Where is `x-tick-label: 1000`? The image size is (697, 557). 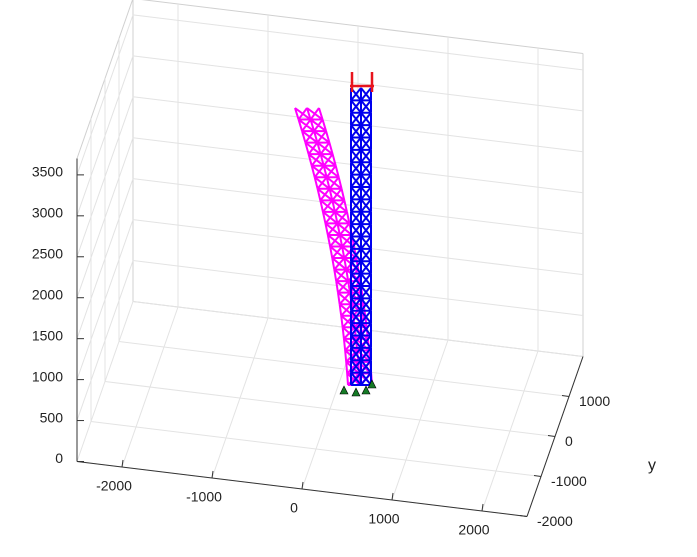
x-tick-label: 1000 is located at coordinates (383, 519).